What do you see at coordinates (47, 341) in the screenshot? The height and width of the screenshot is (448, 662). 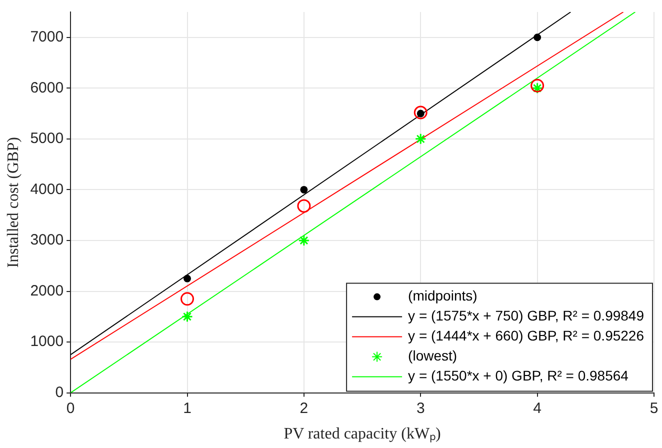 I see `y-tick-label: 1000` at bounding box center [47, 341].